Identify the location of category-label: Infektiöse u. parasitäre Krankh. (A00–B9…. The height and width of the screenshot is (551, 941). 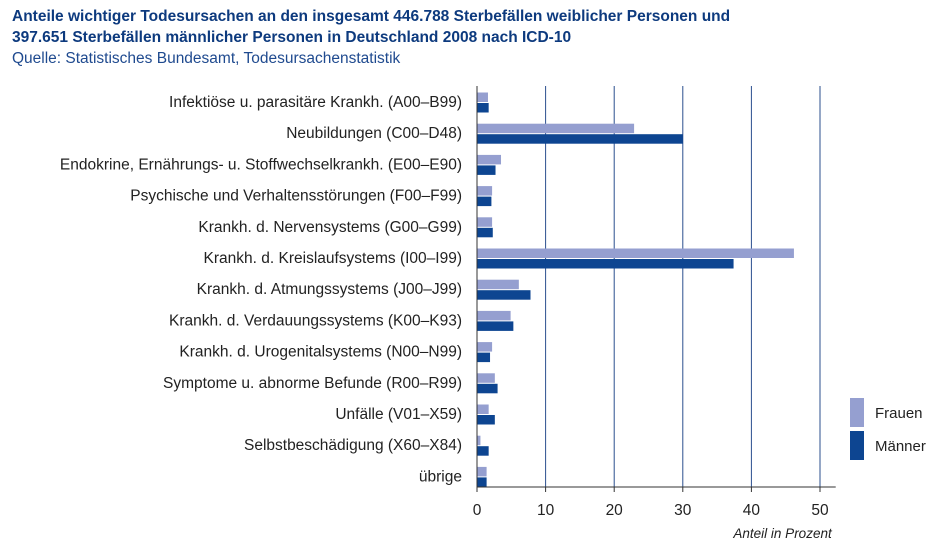
(315, 102).